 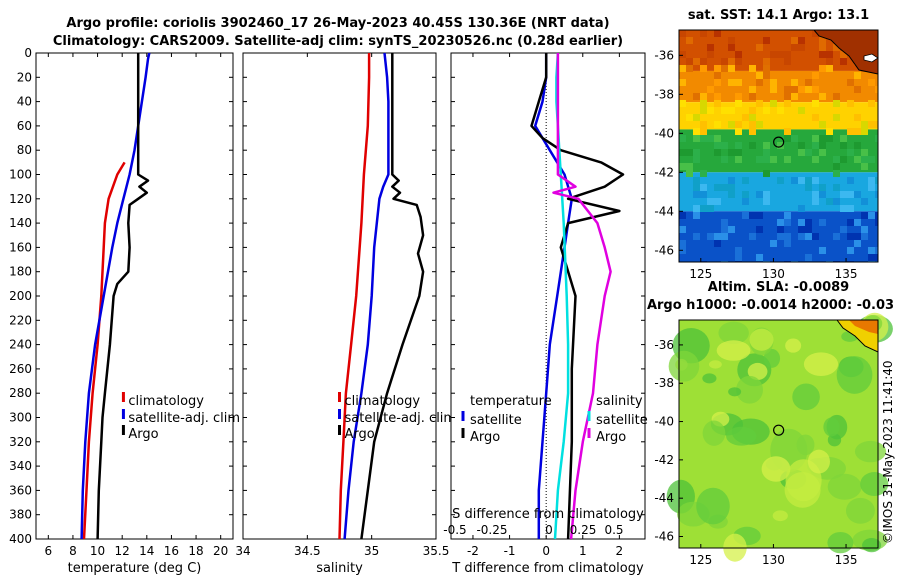 What do you see at coordinates (135, 568) in the screenshot?
I see `x-axis-label: temperature (deg C)` at bounding box center [135, 568].